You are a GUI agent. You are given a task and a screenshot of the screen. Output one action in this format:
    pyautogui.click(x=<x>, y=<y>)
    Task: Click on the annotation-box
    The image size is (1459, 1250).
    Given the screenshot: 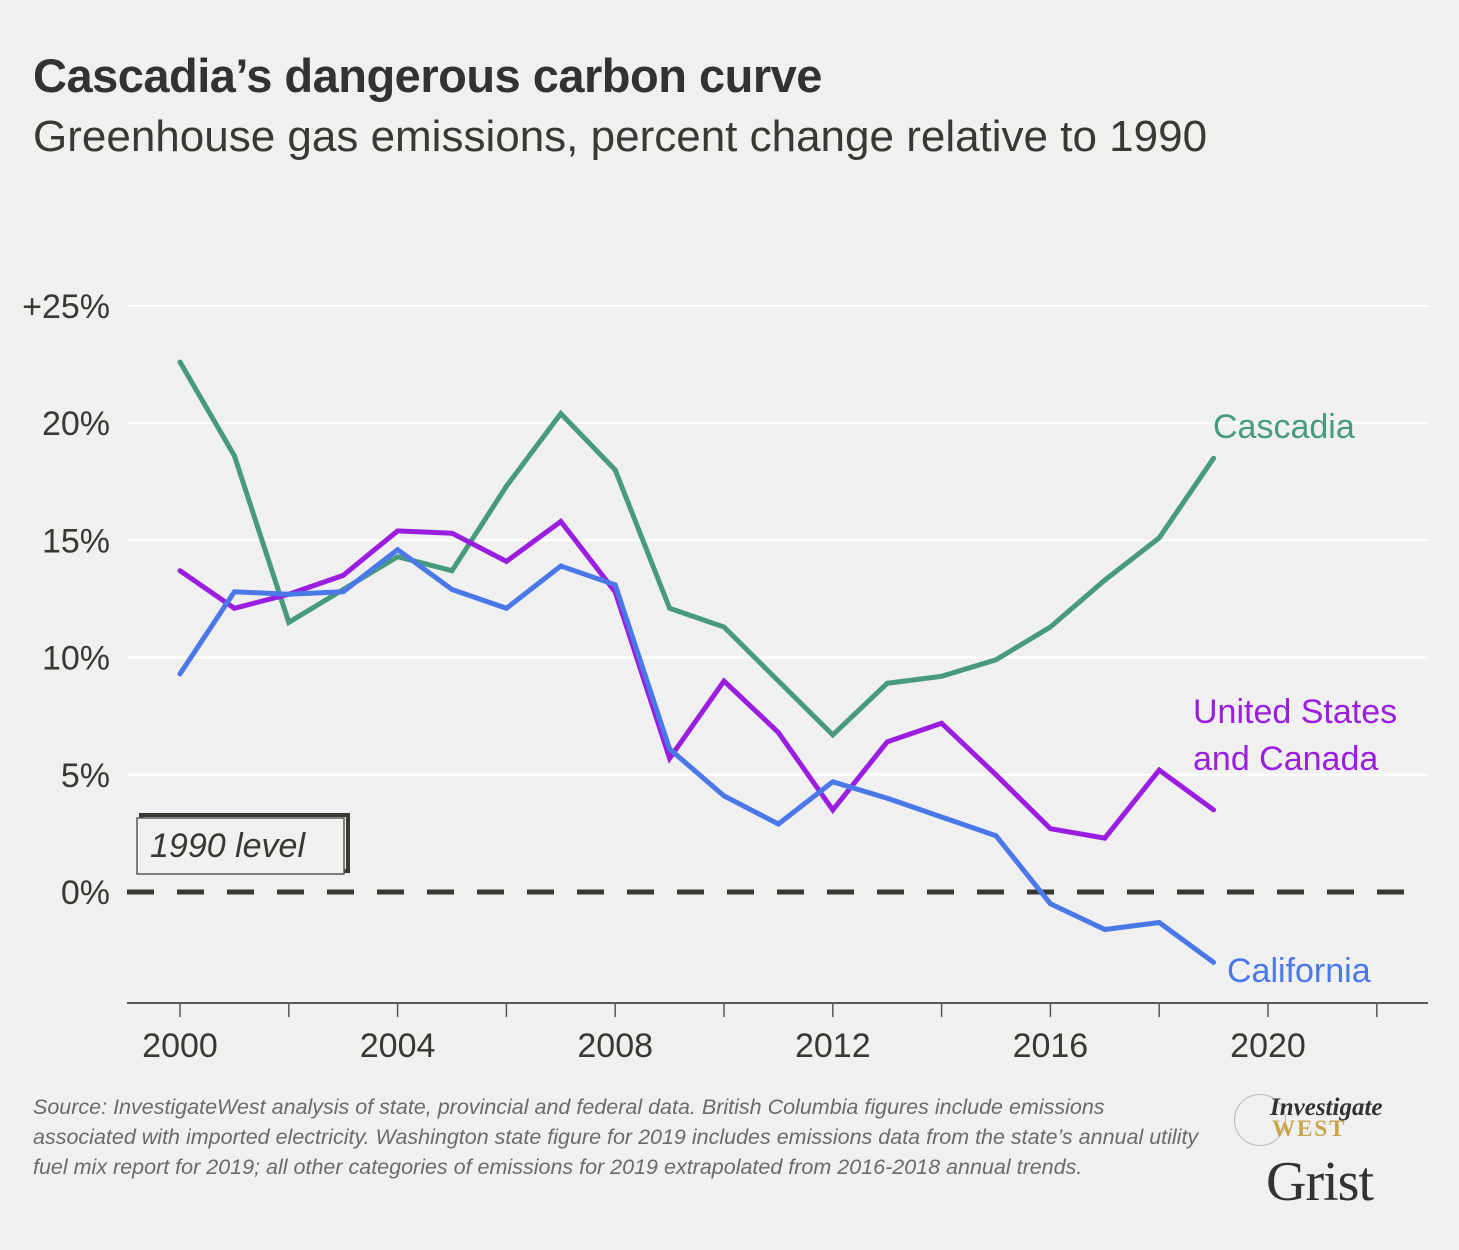 What is the action you would take?
    pyautogui.click(x=240, y=846)
    